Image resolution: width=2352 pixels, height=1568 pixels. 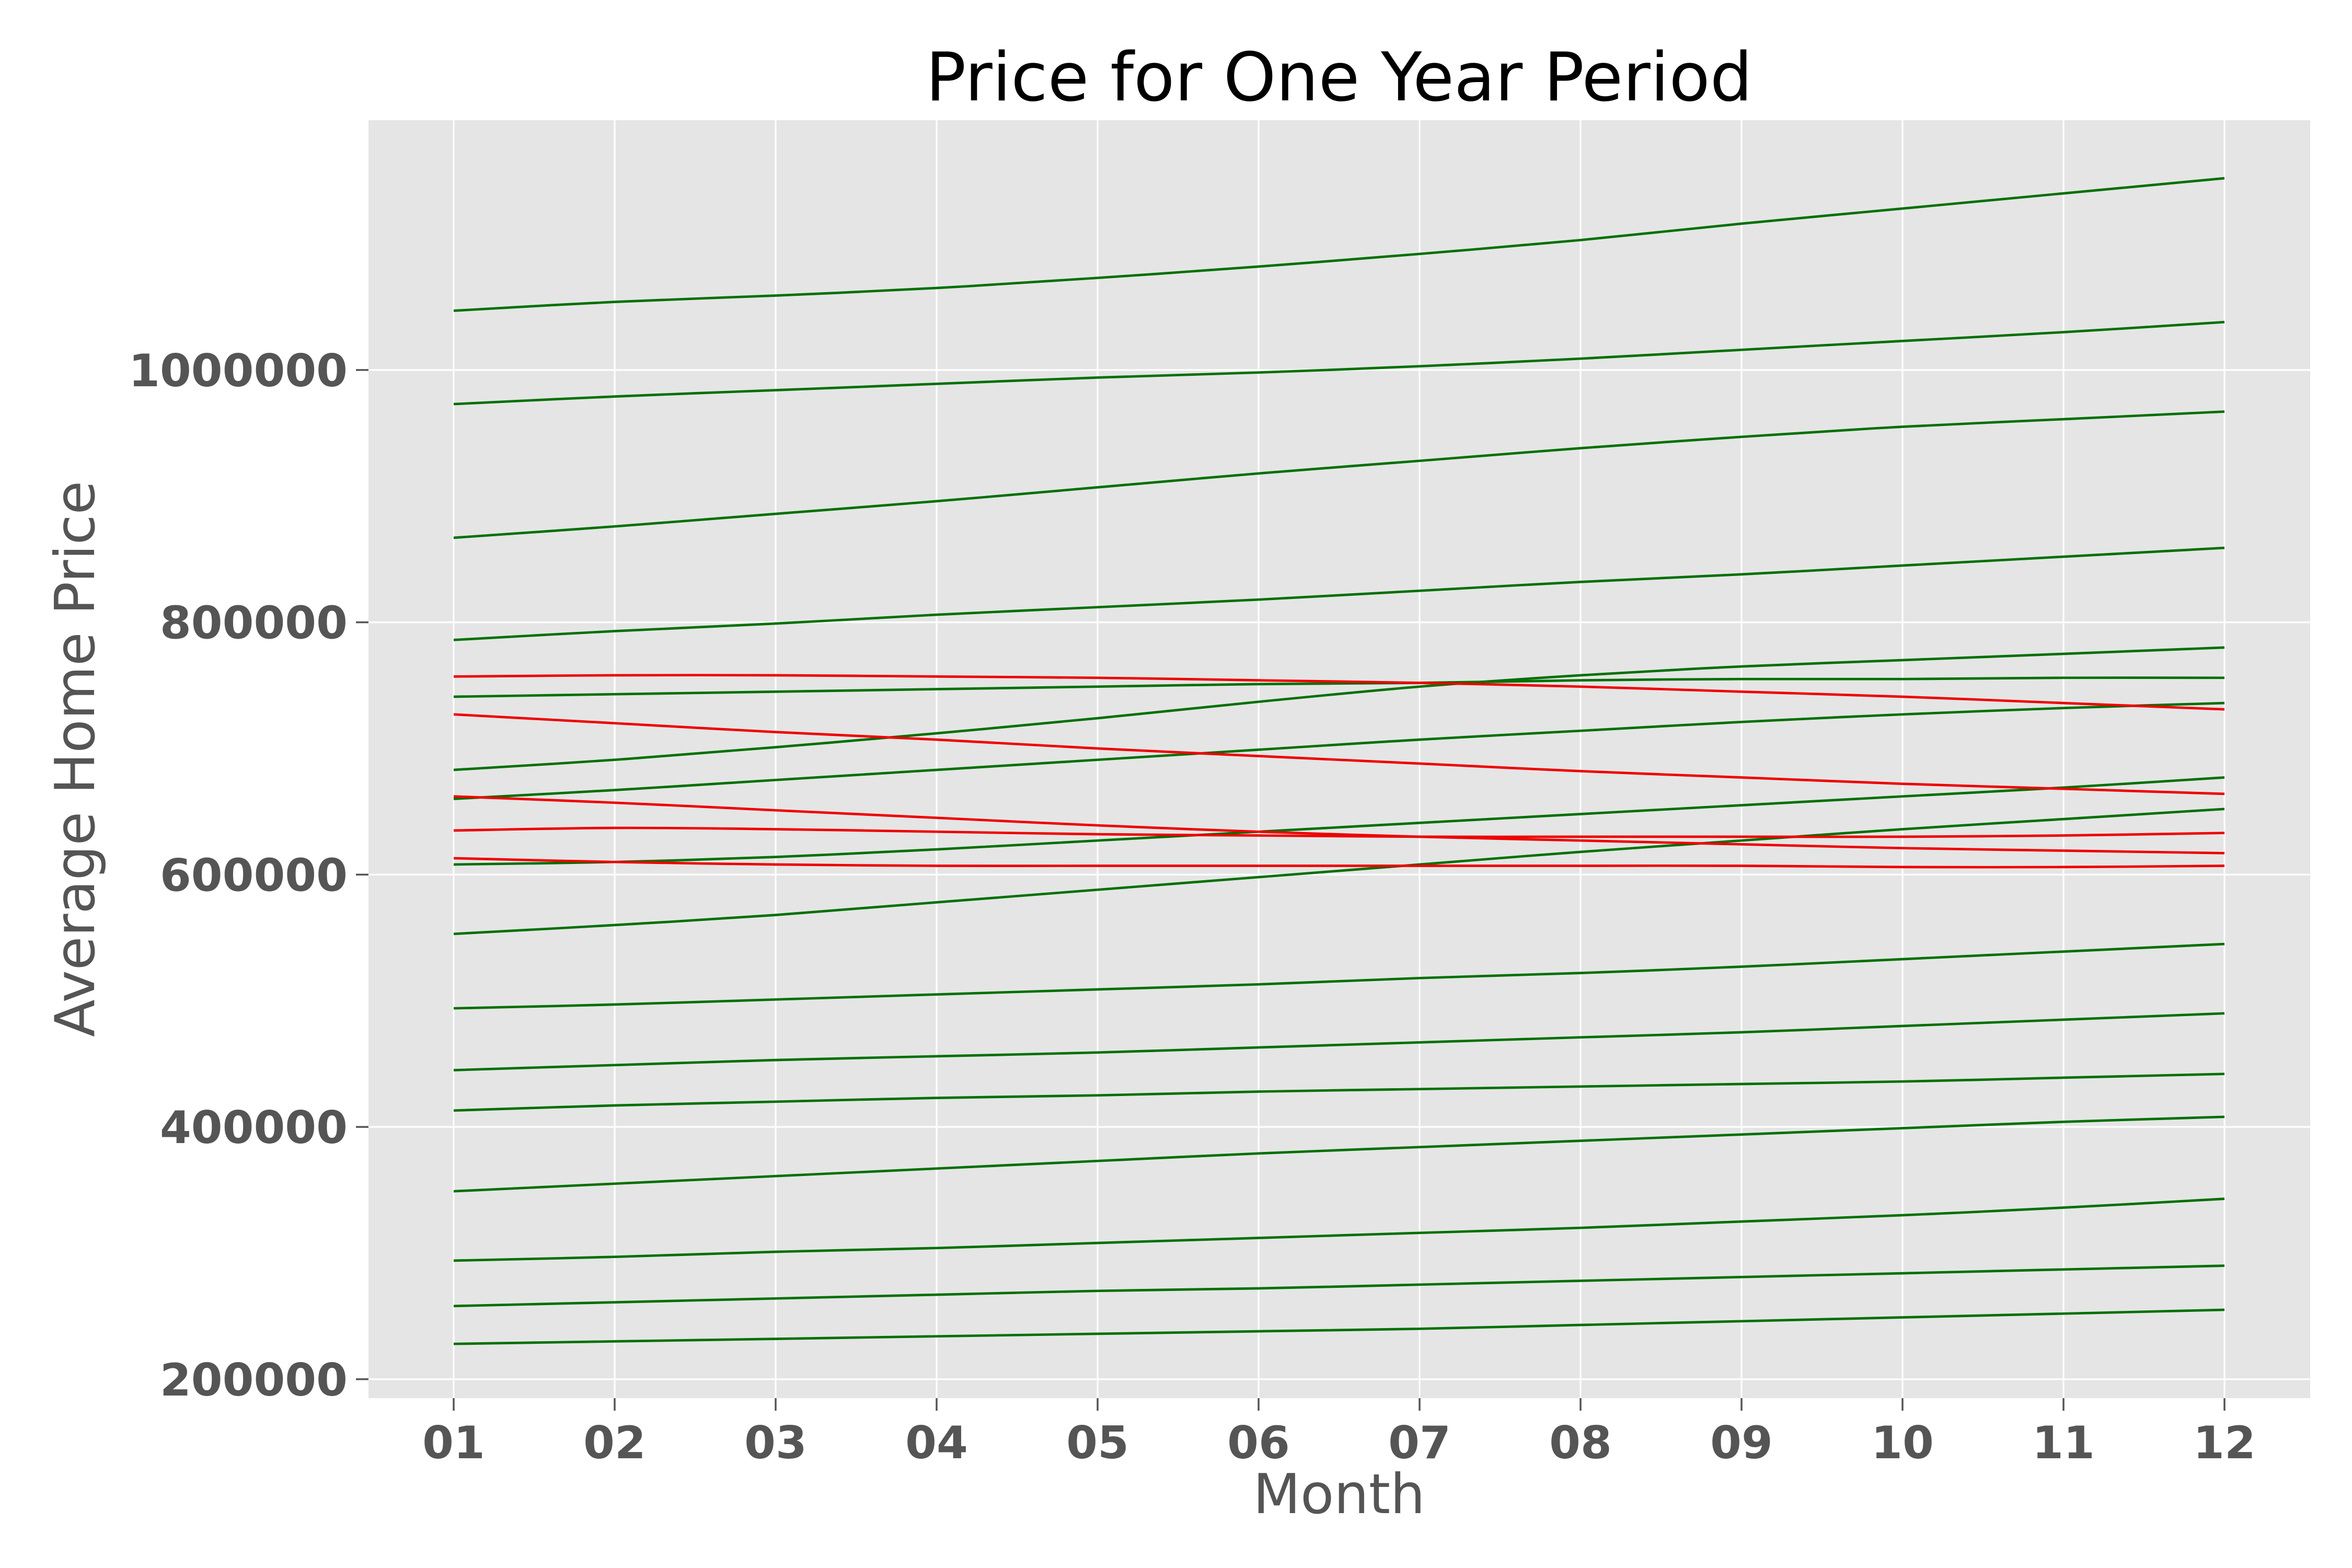 What do you see at coordinates (453, 1443) in the screenshot?
I see `x-tick-label: 01` at bounding box center [453, 1443].